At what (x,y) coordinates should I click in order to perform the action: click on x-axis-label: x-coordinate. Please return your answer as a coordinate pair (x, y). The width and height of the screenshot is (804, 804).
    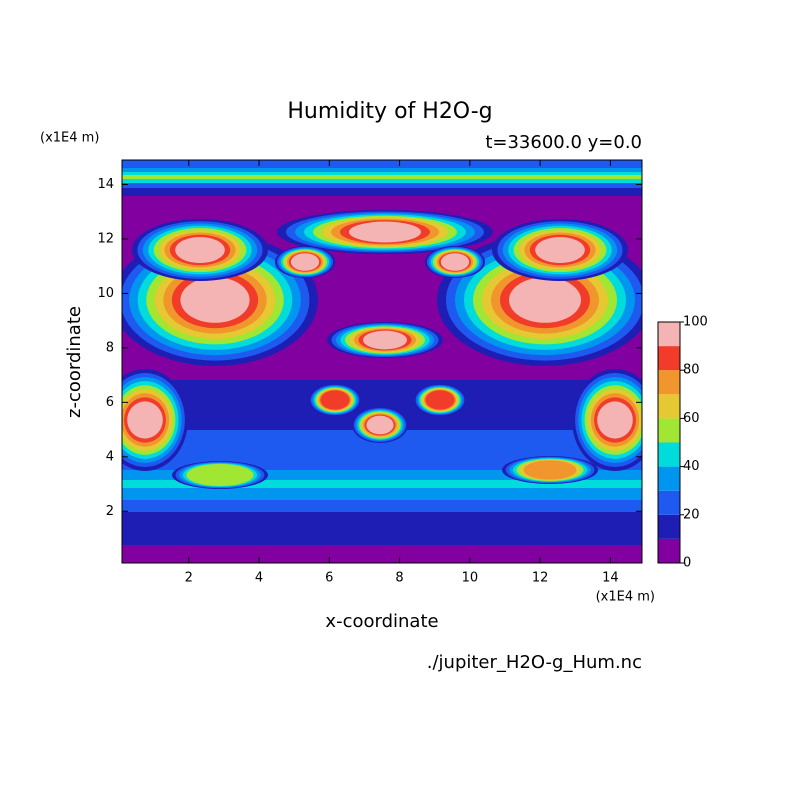
    Looking at the image, I should click on (381, 621).